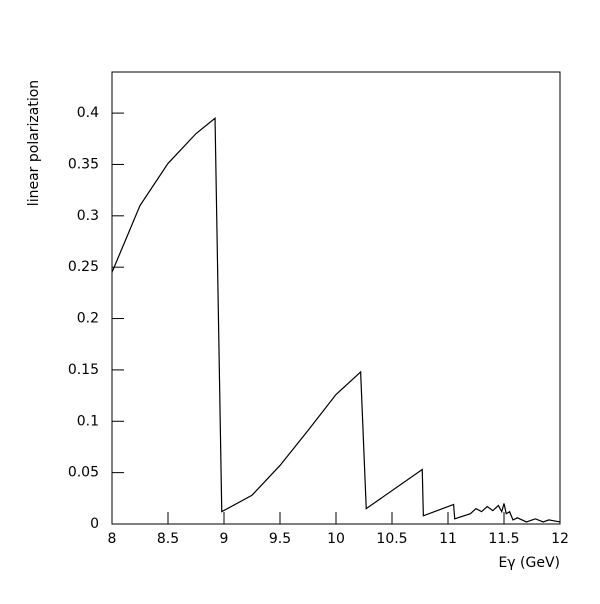  What do you see at coordinates (88, 216) in the screenshot?
I see `y-tick-label: 0.3` at bounding box center [88, 216].